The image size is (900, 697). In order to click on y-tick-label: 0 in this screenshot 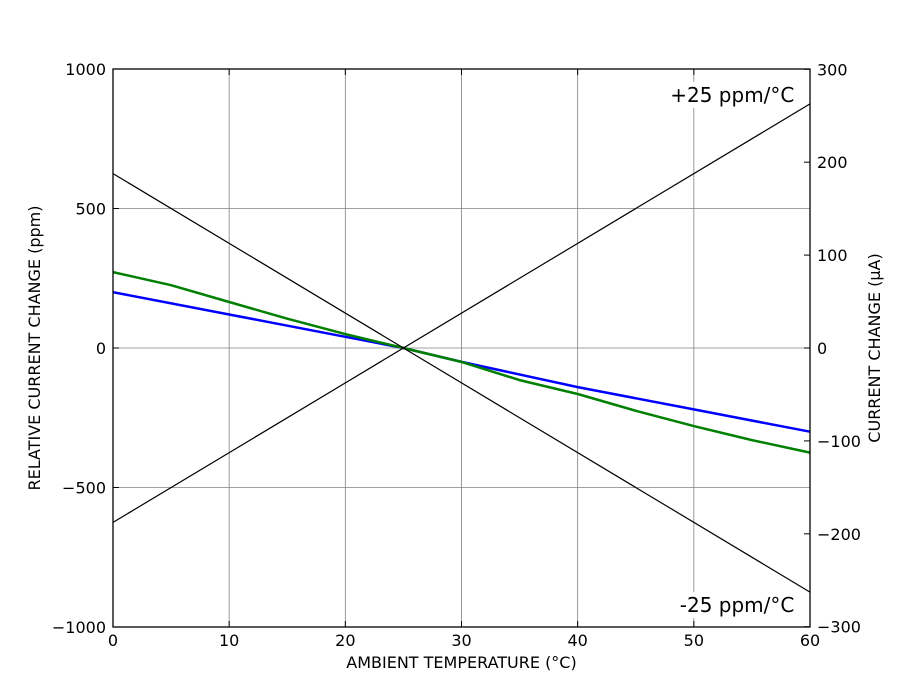, I will do `click(101, 348)`.